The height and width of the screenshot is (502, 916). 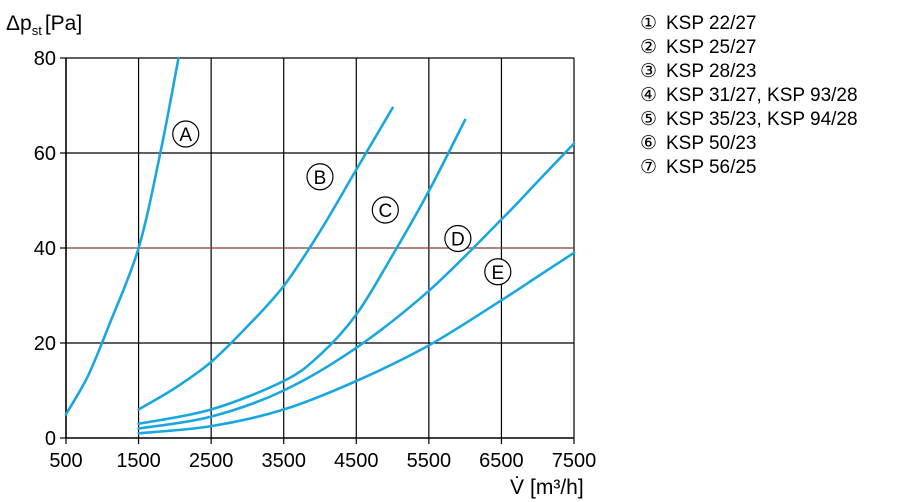 I want to click on y-tick-label: 80, so click(x=45, y=59).